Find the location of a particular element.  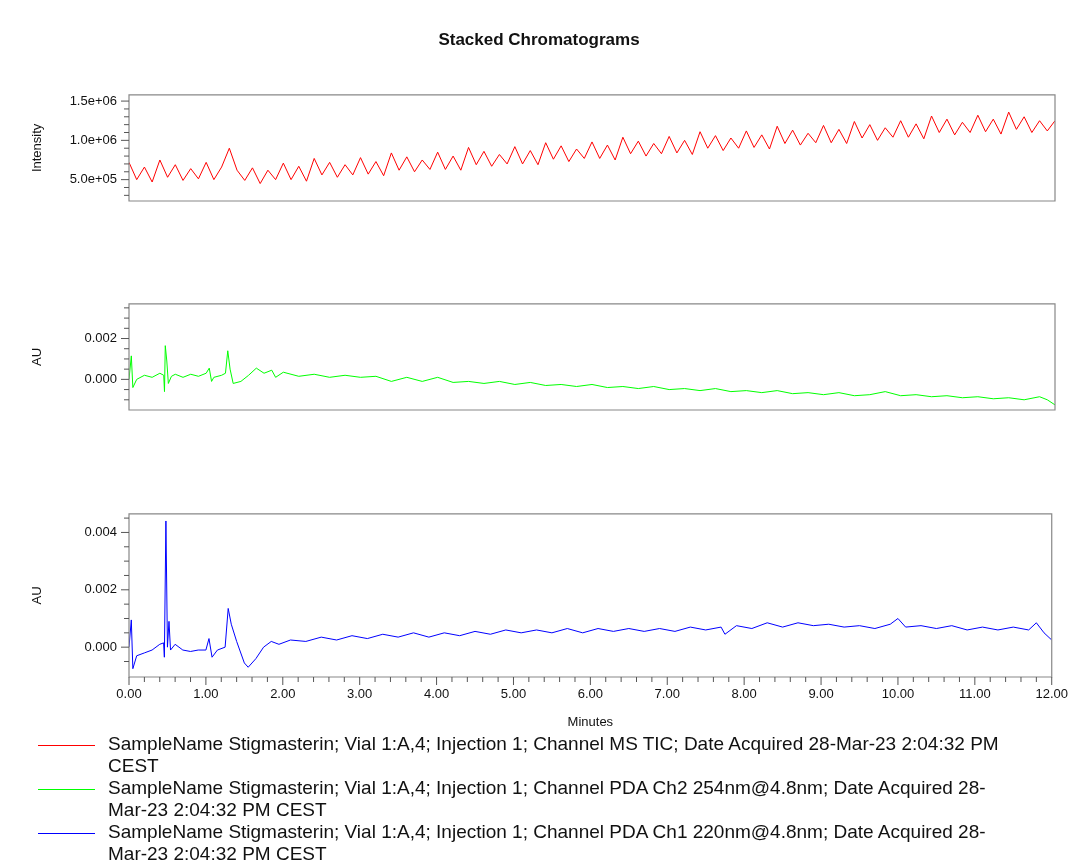

legend-label: SampleName Stigmasterin; Vial 1:A,4; Injection 1; Channel PDA Ch2 254nm@4.8nm; Date Acquired 28-Mar-23 2:04:32 PM CEST is located at coordinates (547, 799).